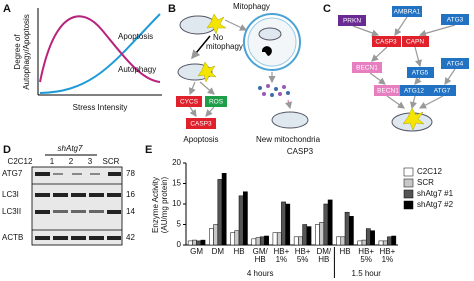 This screenshot has height=281, width=474. What do you see at coordinates (414, 91) in the screenshot?
I see `node-label: ATG12` at bounding box center [414, 91].